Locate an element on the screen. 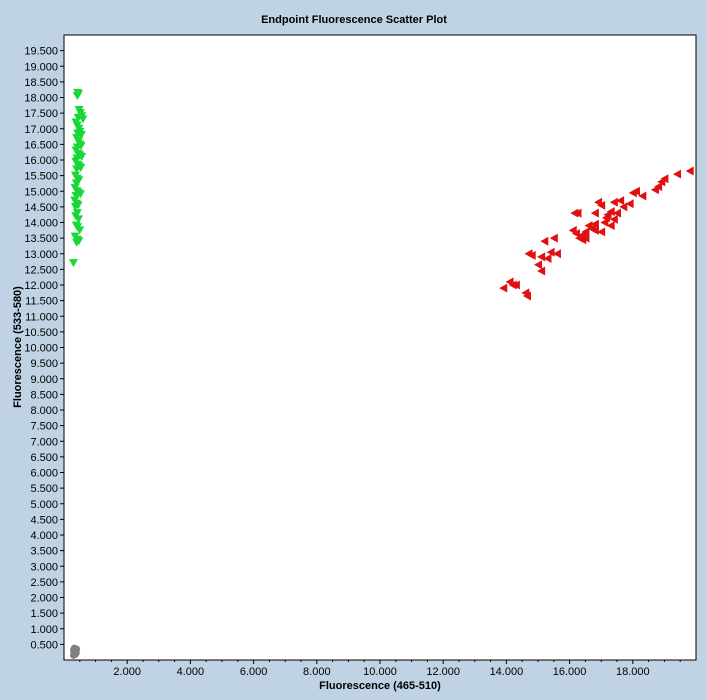 The image size is (707, 700). y-tick-label: 9.500 is located at coordinates (44, 364).